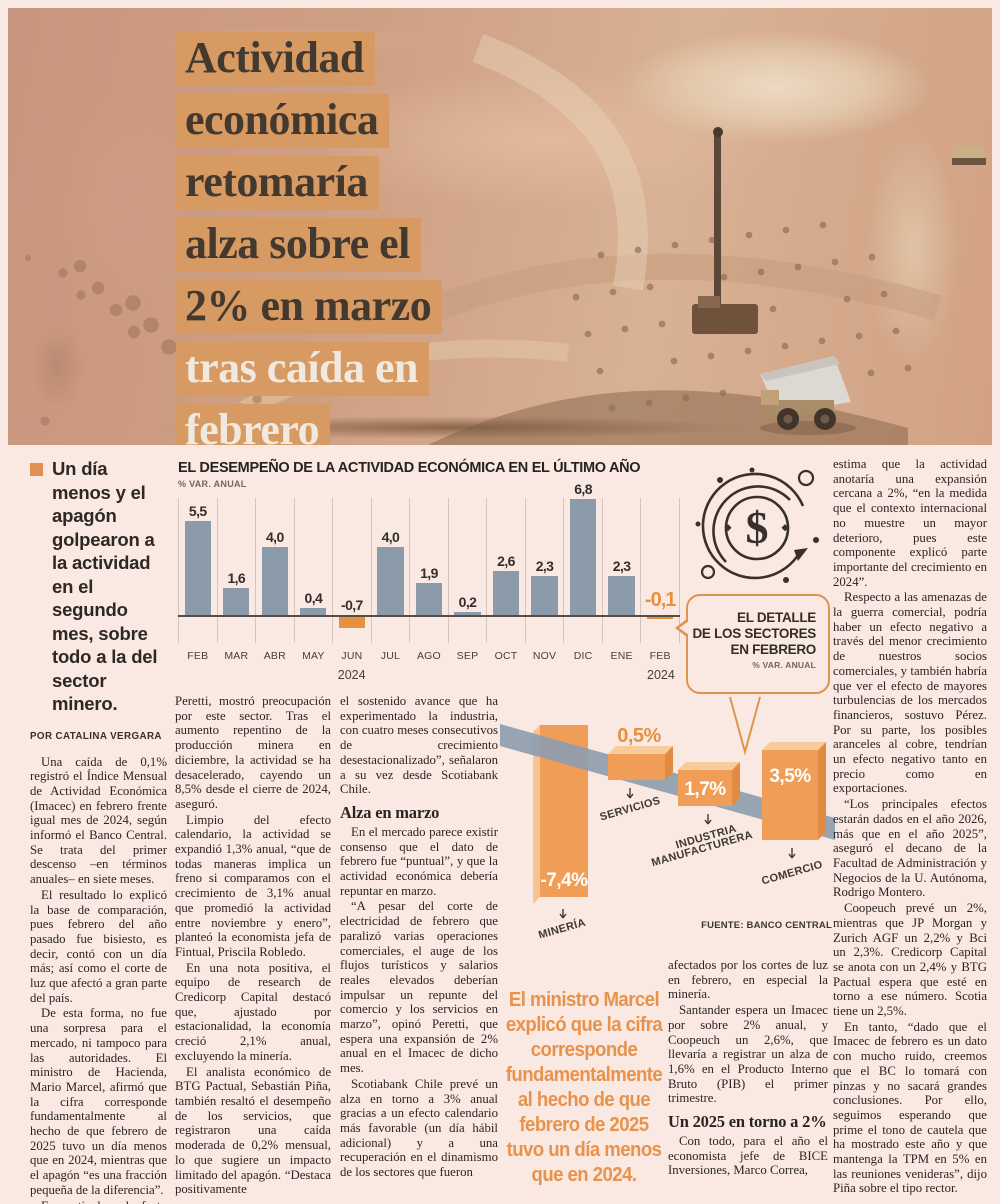  What do you see at coordinates (428, 656) in the screenshot?
I see `month-label: AGO` at bounding box center [428, 656].